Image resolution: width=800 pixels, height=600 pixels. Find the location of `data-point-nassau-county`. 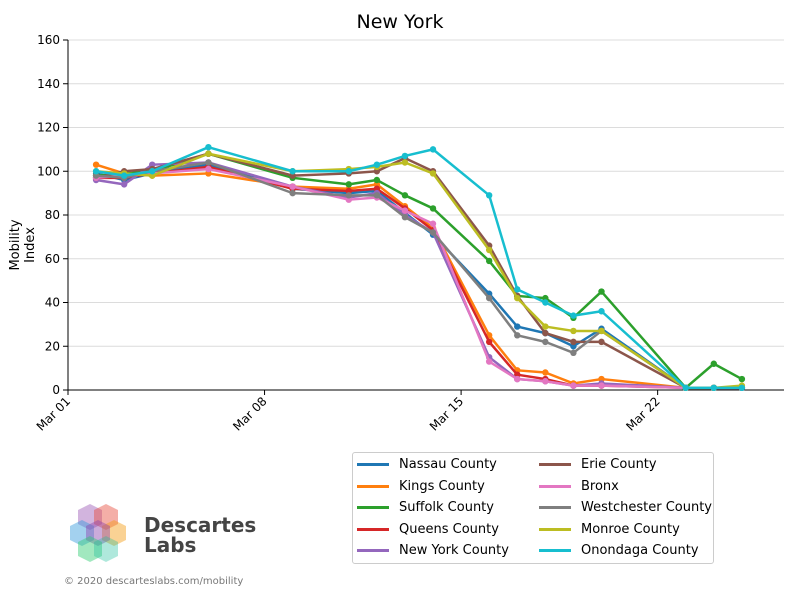

data-point-nassau-county is located at coordinates (517, 326).